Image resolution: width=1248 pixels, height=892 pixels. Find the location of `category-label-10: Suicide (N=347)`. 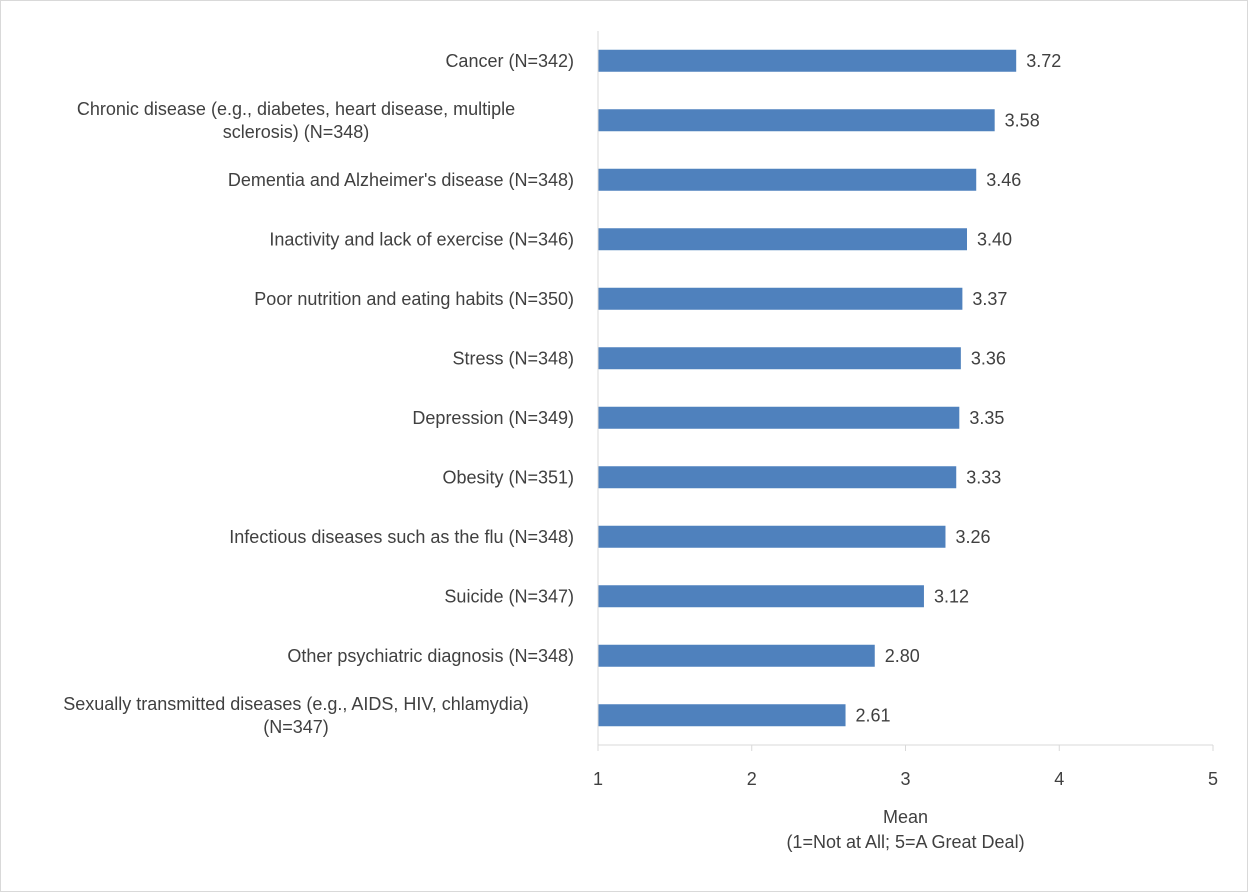

category-label-10: Suicide (N=347) is located at coordinates (509, 596).